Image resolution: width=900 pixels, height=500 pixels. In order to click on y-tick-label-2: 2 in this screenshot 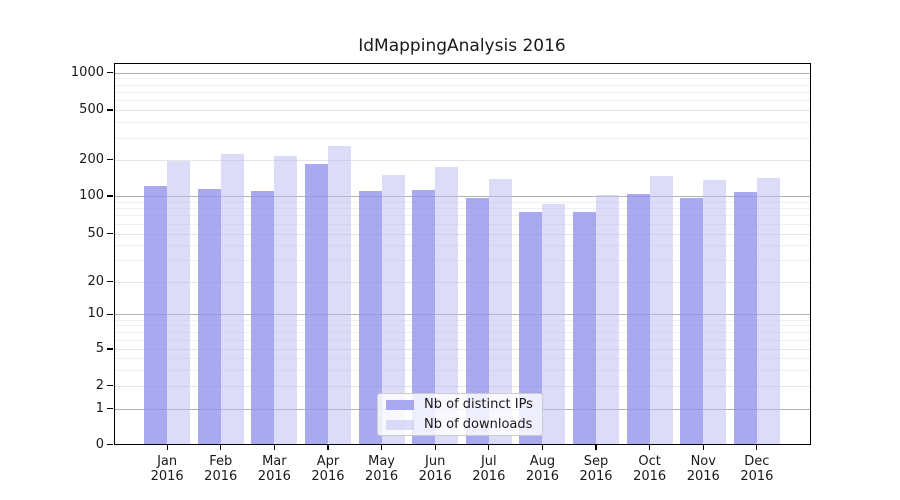, I will do `click(99, 385)`.